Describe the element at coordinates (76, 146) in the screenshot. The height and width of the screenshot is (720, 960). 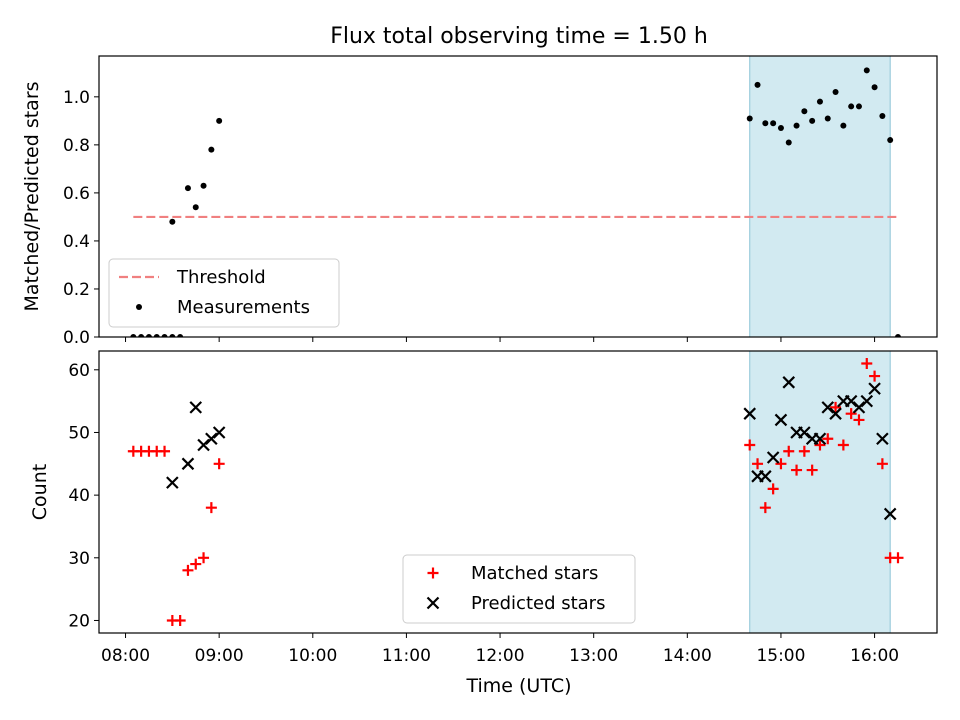
I see `y-tick-label: 0.8` at that location.